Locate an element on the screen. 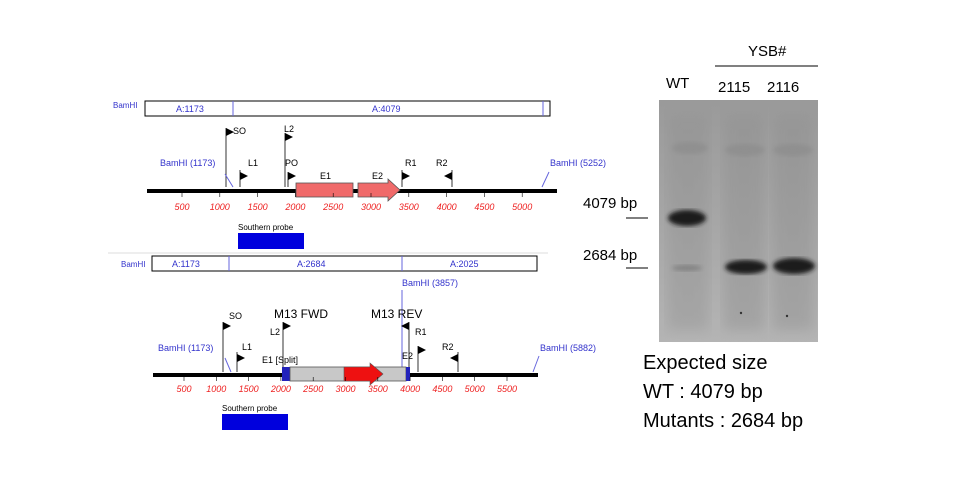  lane-label-2115: 2115 is located at coordinates (734, 87).